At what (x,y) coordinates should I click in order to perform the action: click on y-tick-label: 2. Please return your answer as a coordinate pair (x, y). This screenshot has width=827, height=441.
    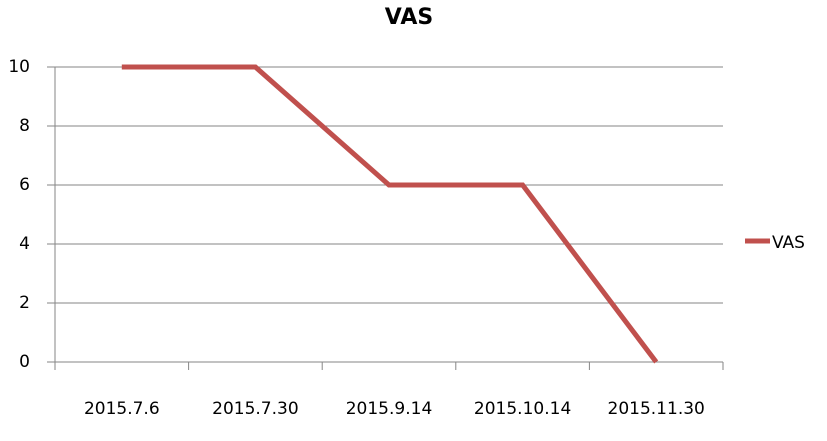
    Looking at the image, I should click on (24, 303).